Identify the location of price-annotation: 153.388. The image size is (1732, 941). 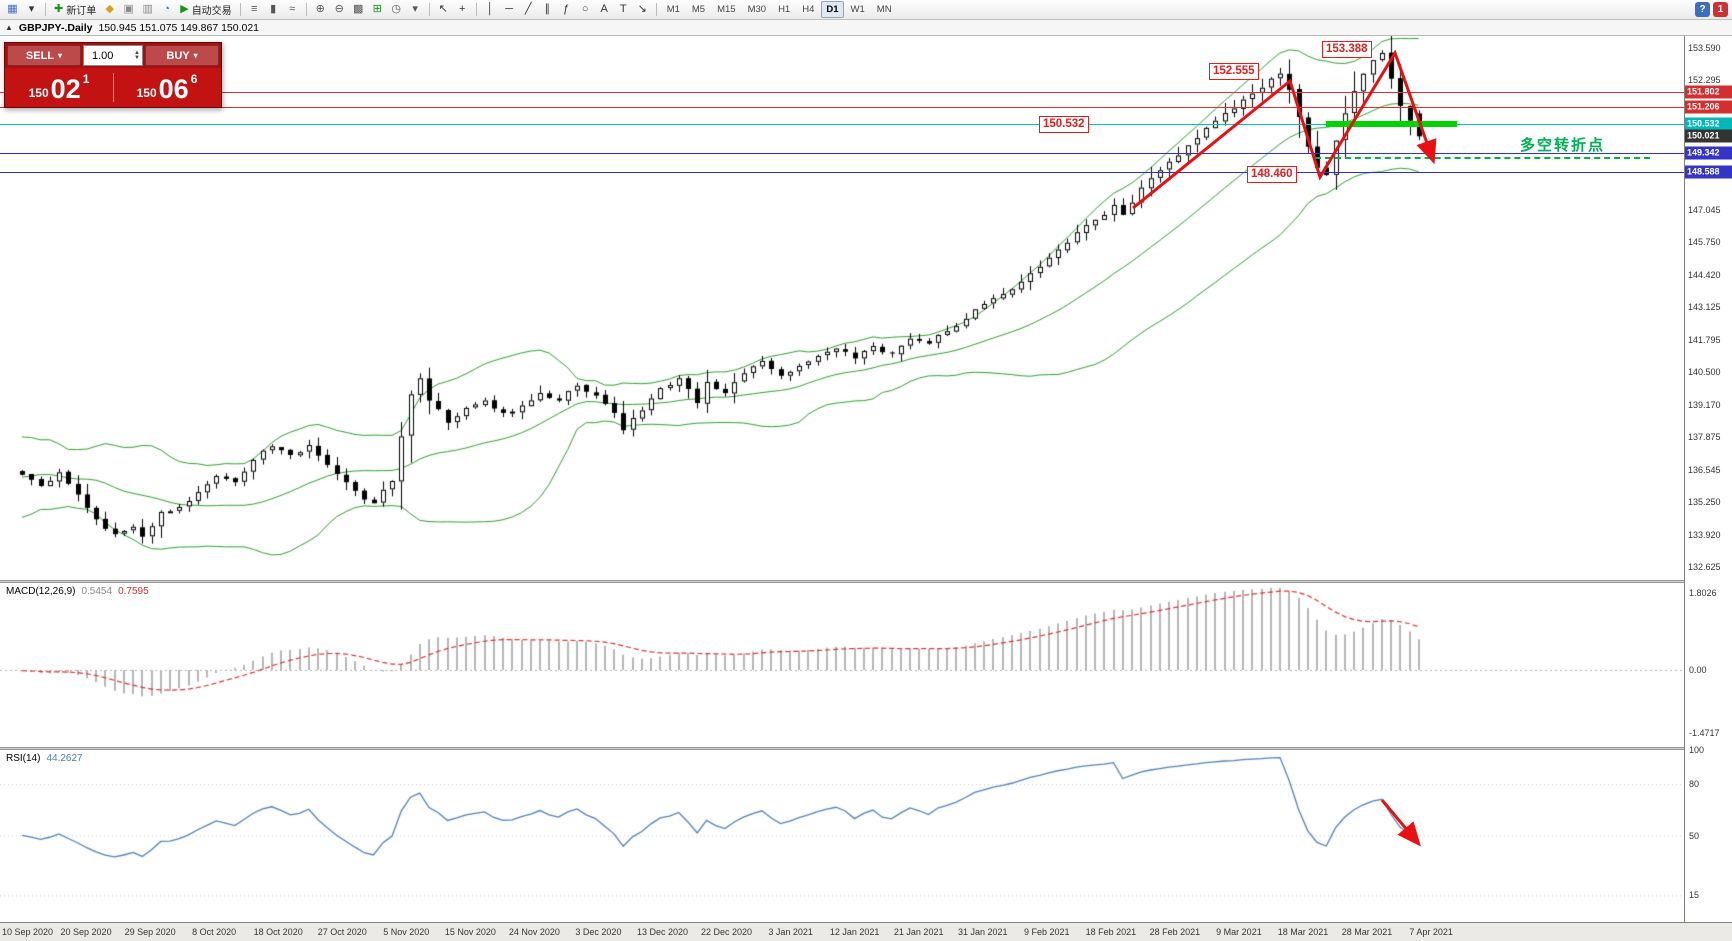
(1347, 49).